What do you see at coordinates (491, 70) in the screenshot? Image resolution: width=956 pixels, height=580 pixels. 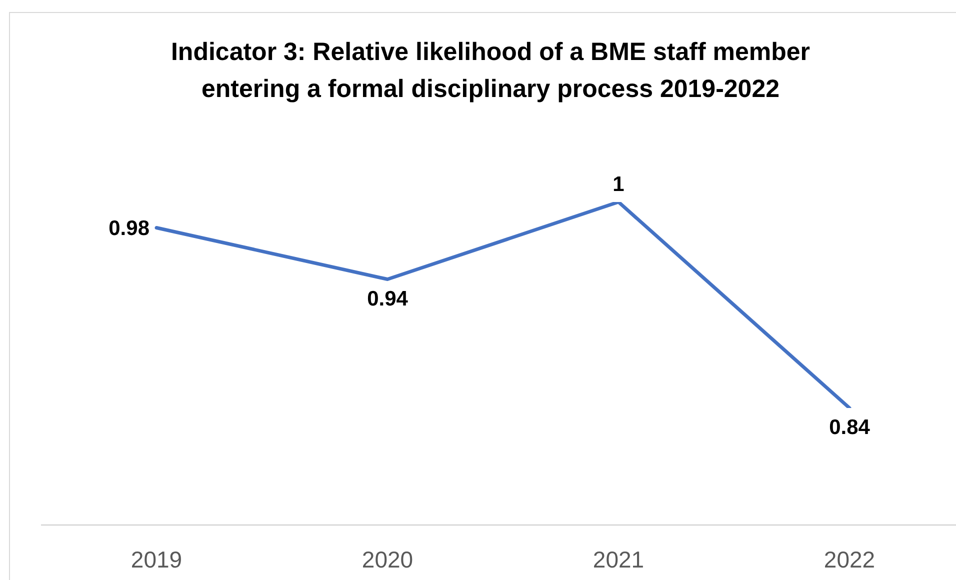 I see `chart-title: Indicator 3: Relative likelihood of a BME staff member entering a formal disciplinary process 2019-2022` at bounding box center [491, 70].